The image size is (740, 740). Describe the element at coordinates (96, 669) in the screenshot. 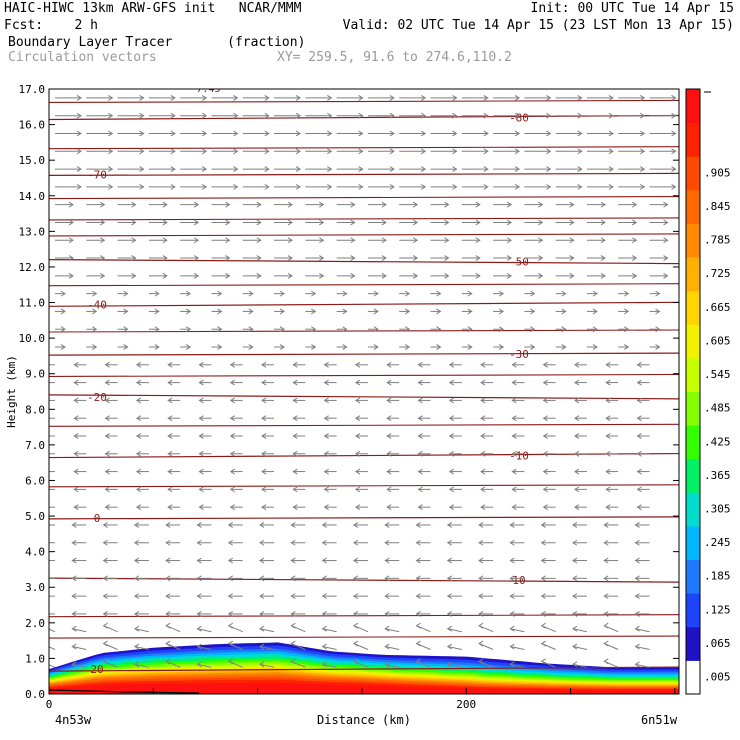

I see `contour-label: 20` at that location.